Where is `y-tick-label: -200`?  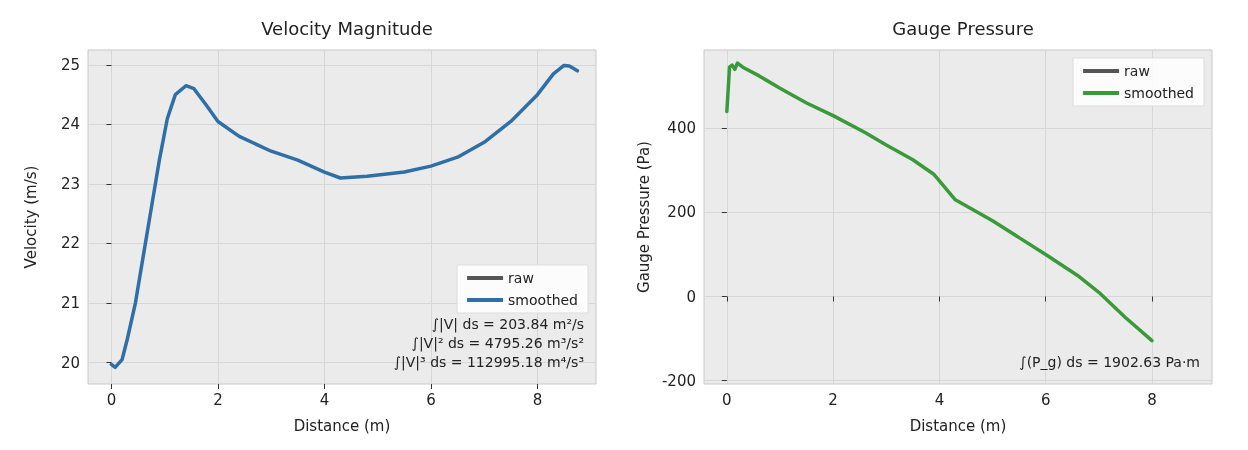
y-tick-label: -200 is located at coordinates (678, 380).